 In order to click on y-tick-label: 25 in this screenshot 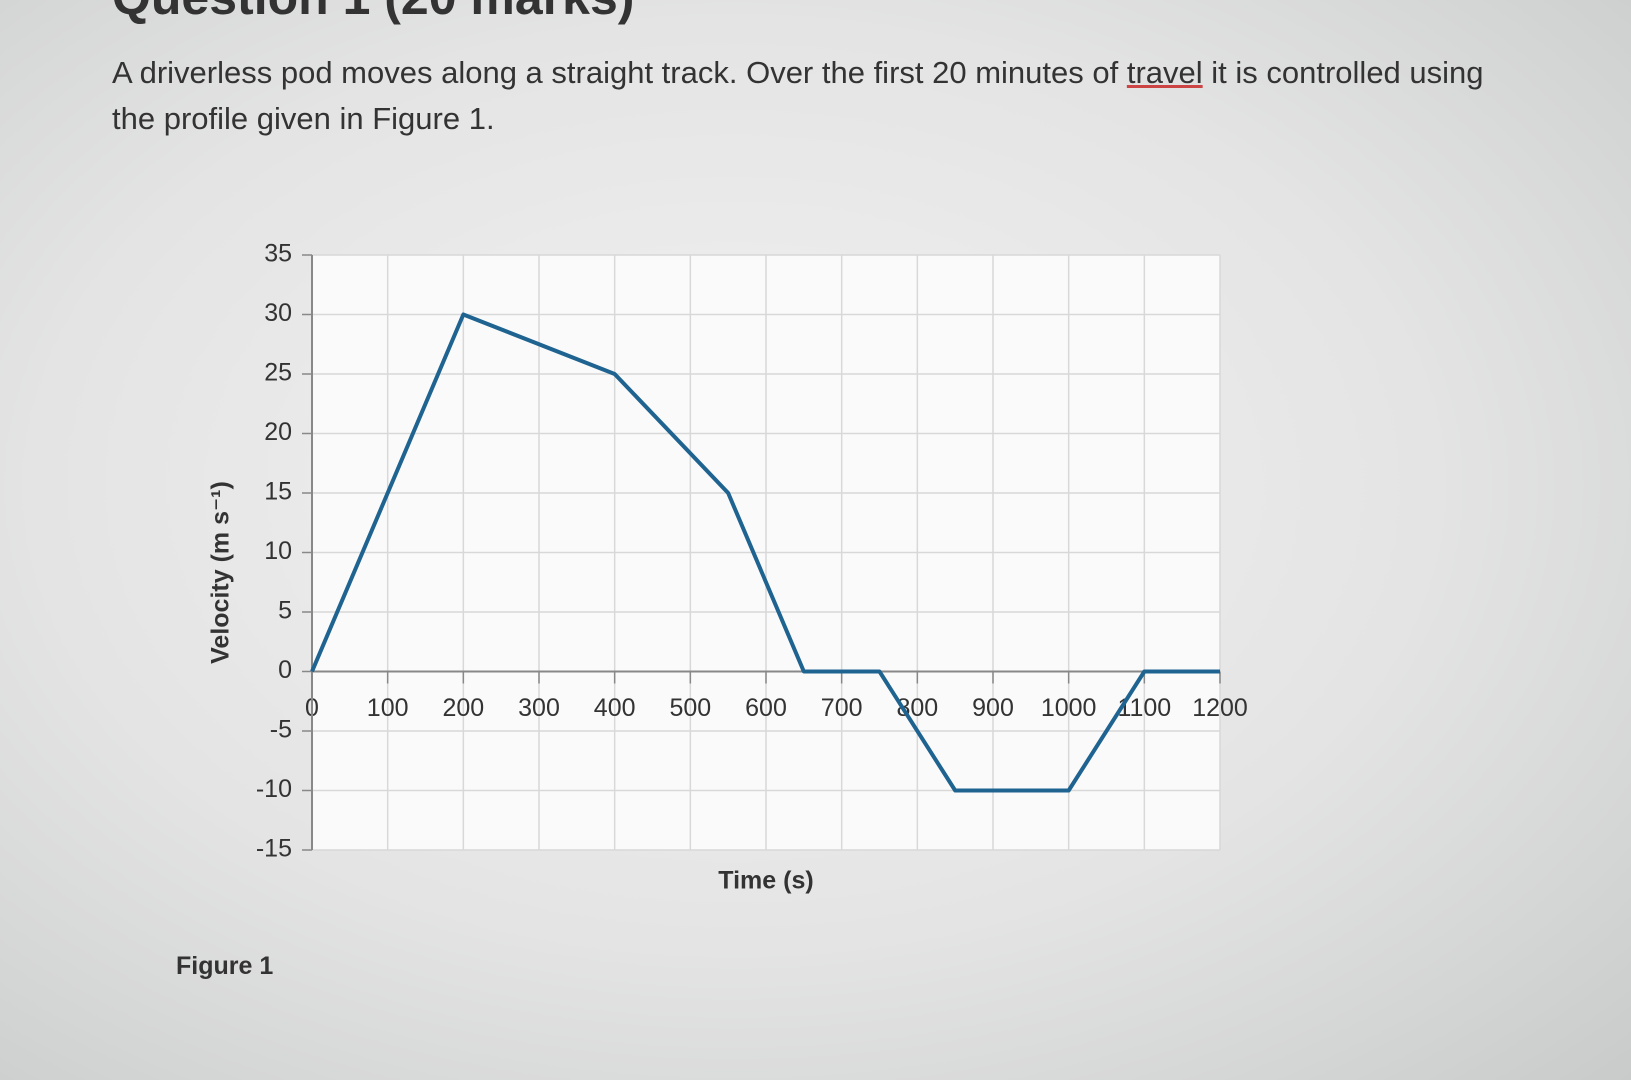, I will do `click(278, 373)`.